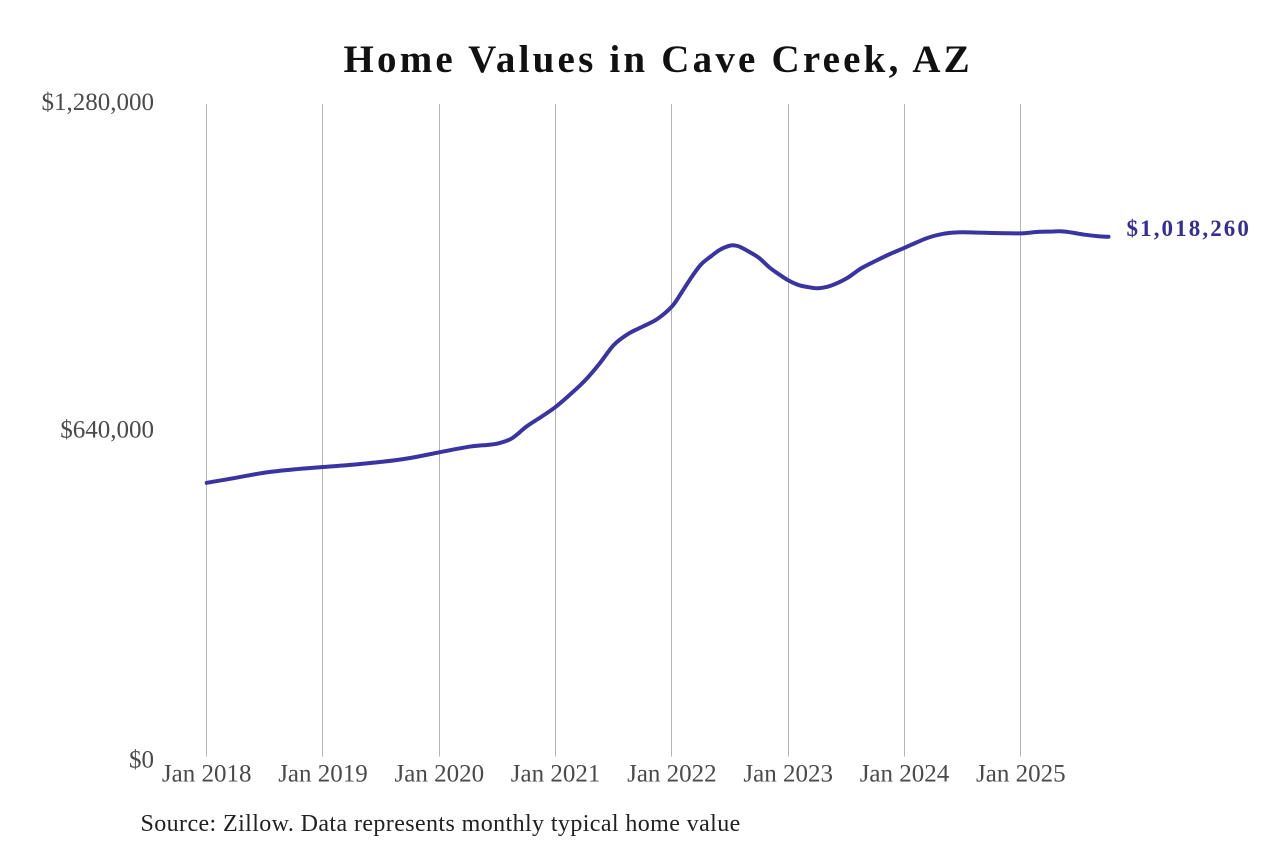  Describe the element at coordinates (672, 774) in the screenshot. I see `svg-text: Jan 2022` at that location.